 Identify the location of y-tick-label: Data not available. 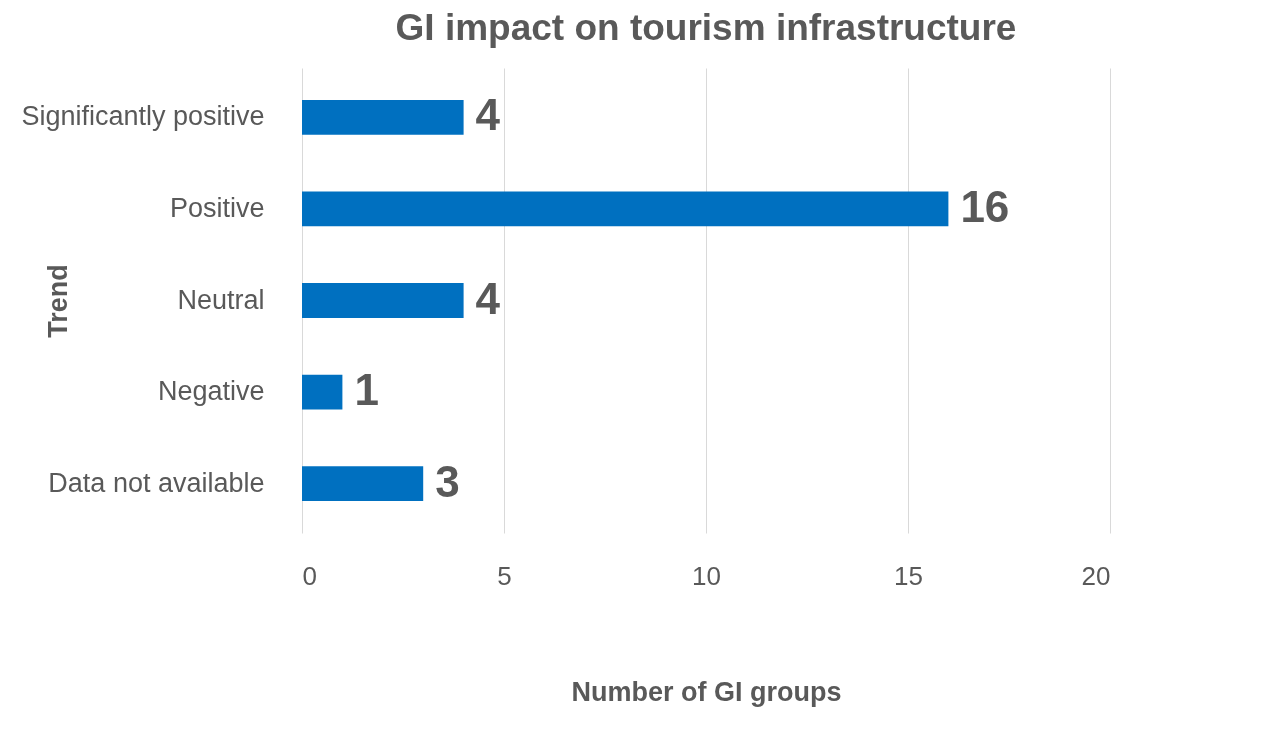
(156, 482).